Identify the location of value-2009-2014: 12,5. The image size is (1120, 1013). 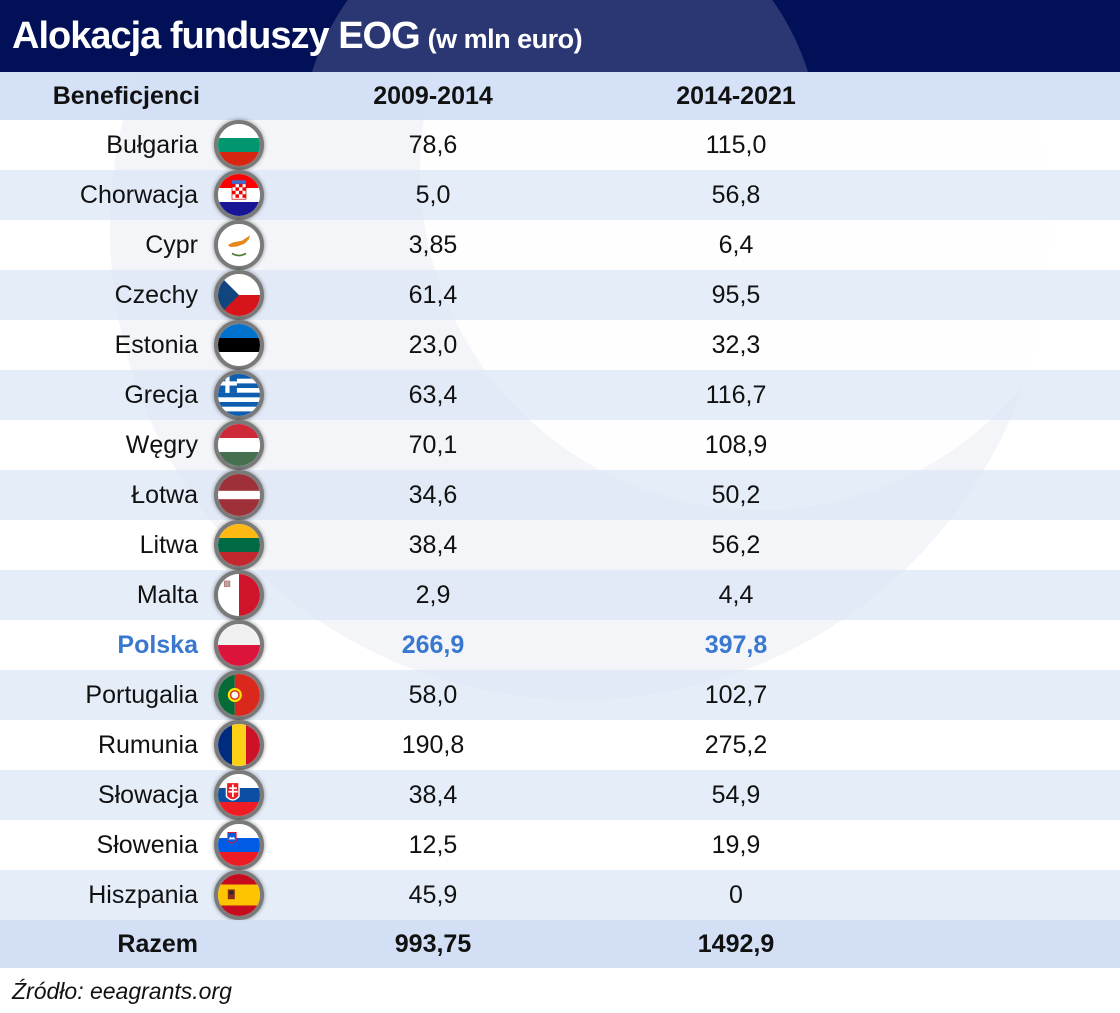
(433, 844).